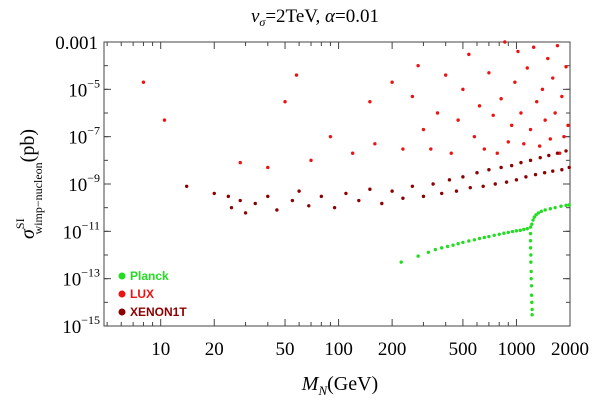 The height and width of the screenshot is (400, 600). Describe the element at coordinates (142, 294) in the screenshot. I see `legend-label-lux: LUX` at that location.